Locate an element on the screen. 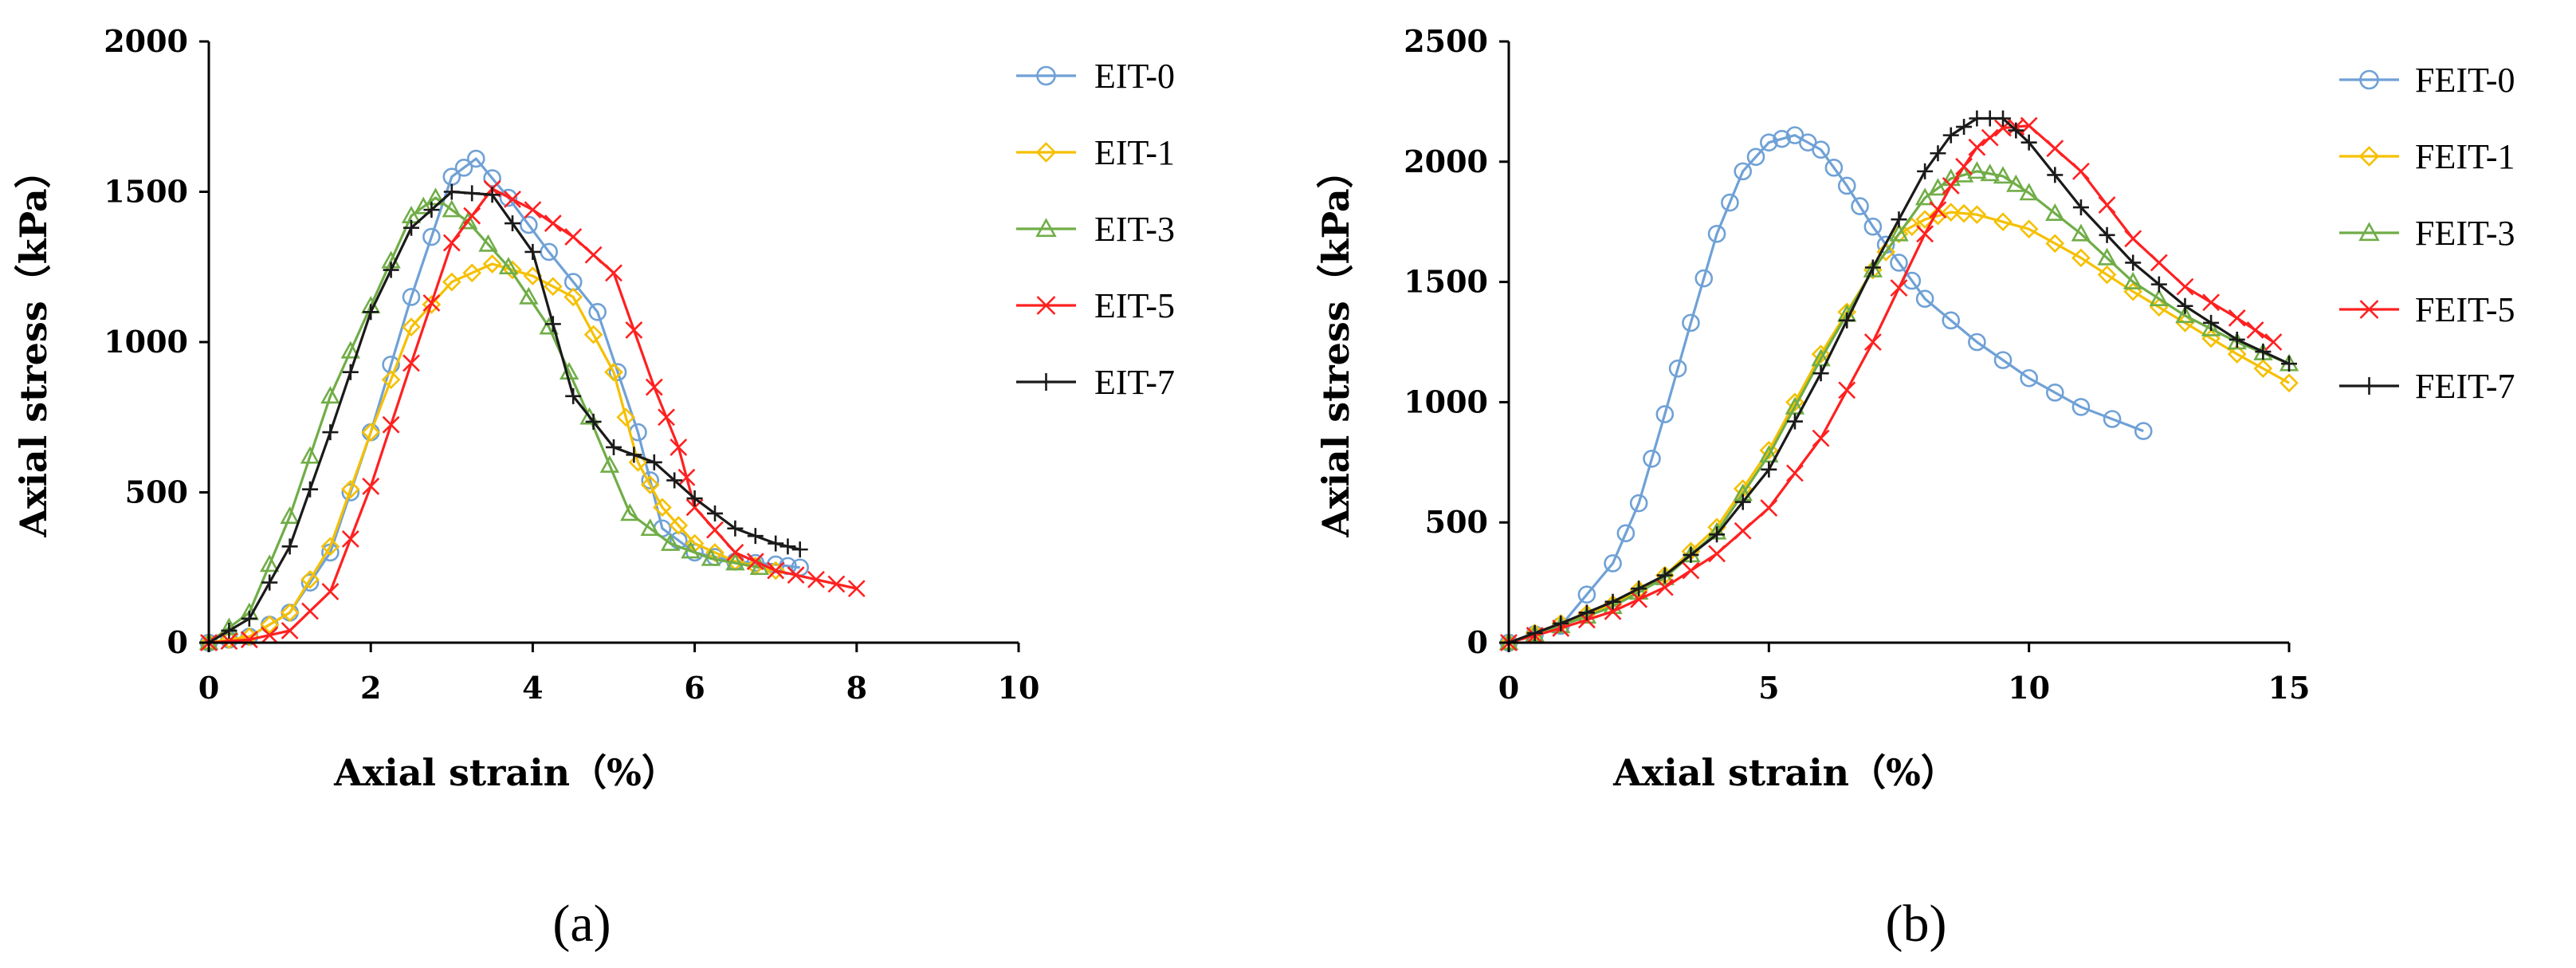 This screenshot has width=2576, height=968. y-tick-label: 0 is located at coordinates (1477, 642).